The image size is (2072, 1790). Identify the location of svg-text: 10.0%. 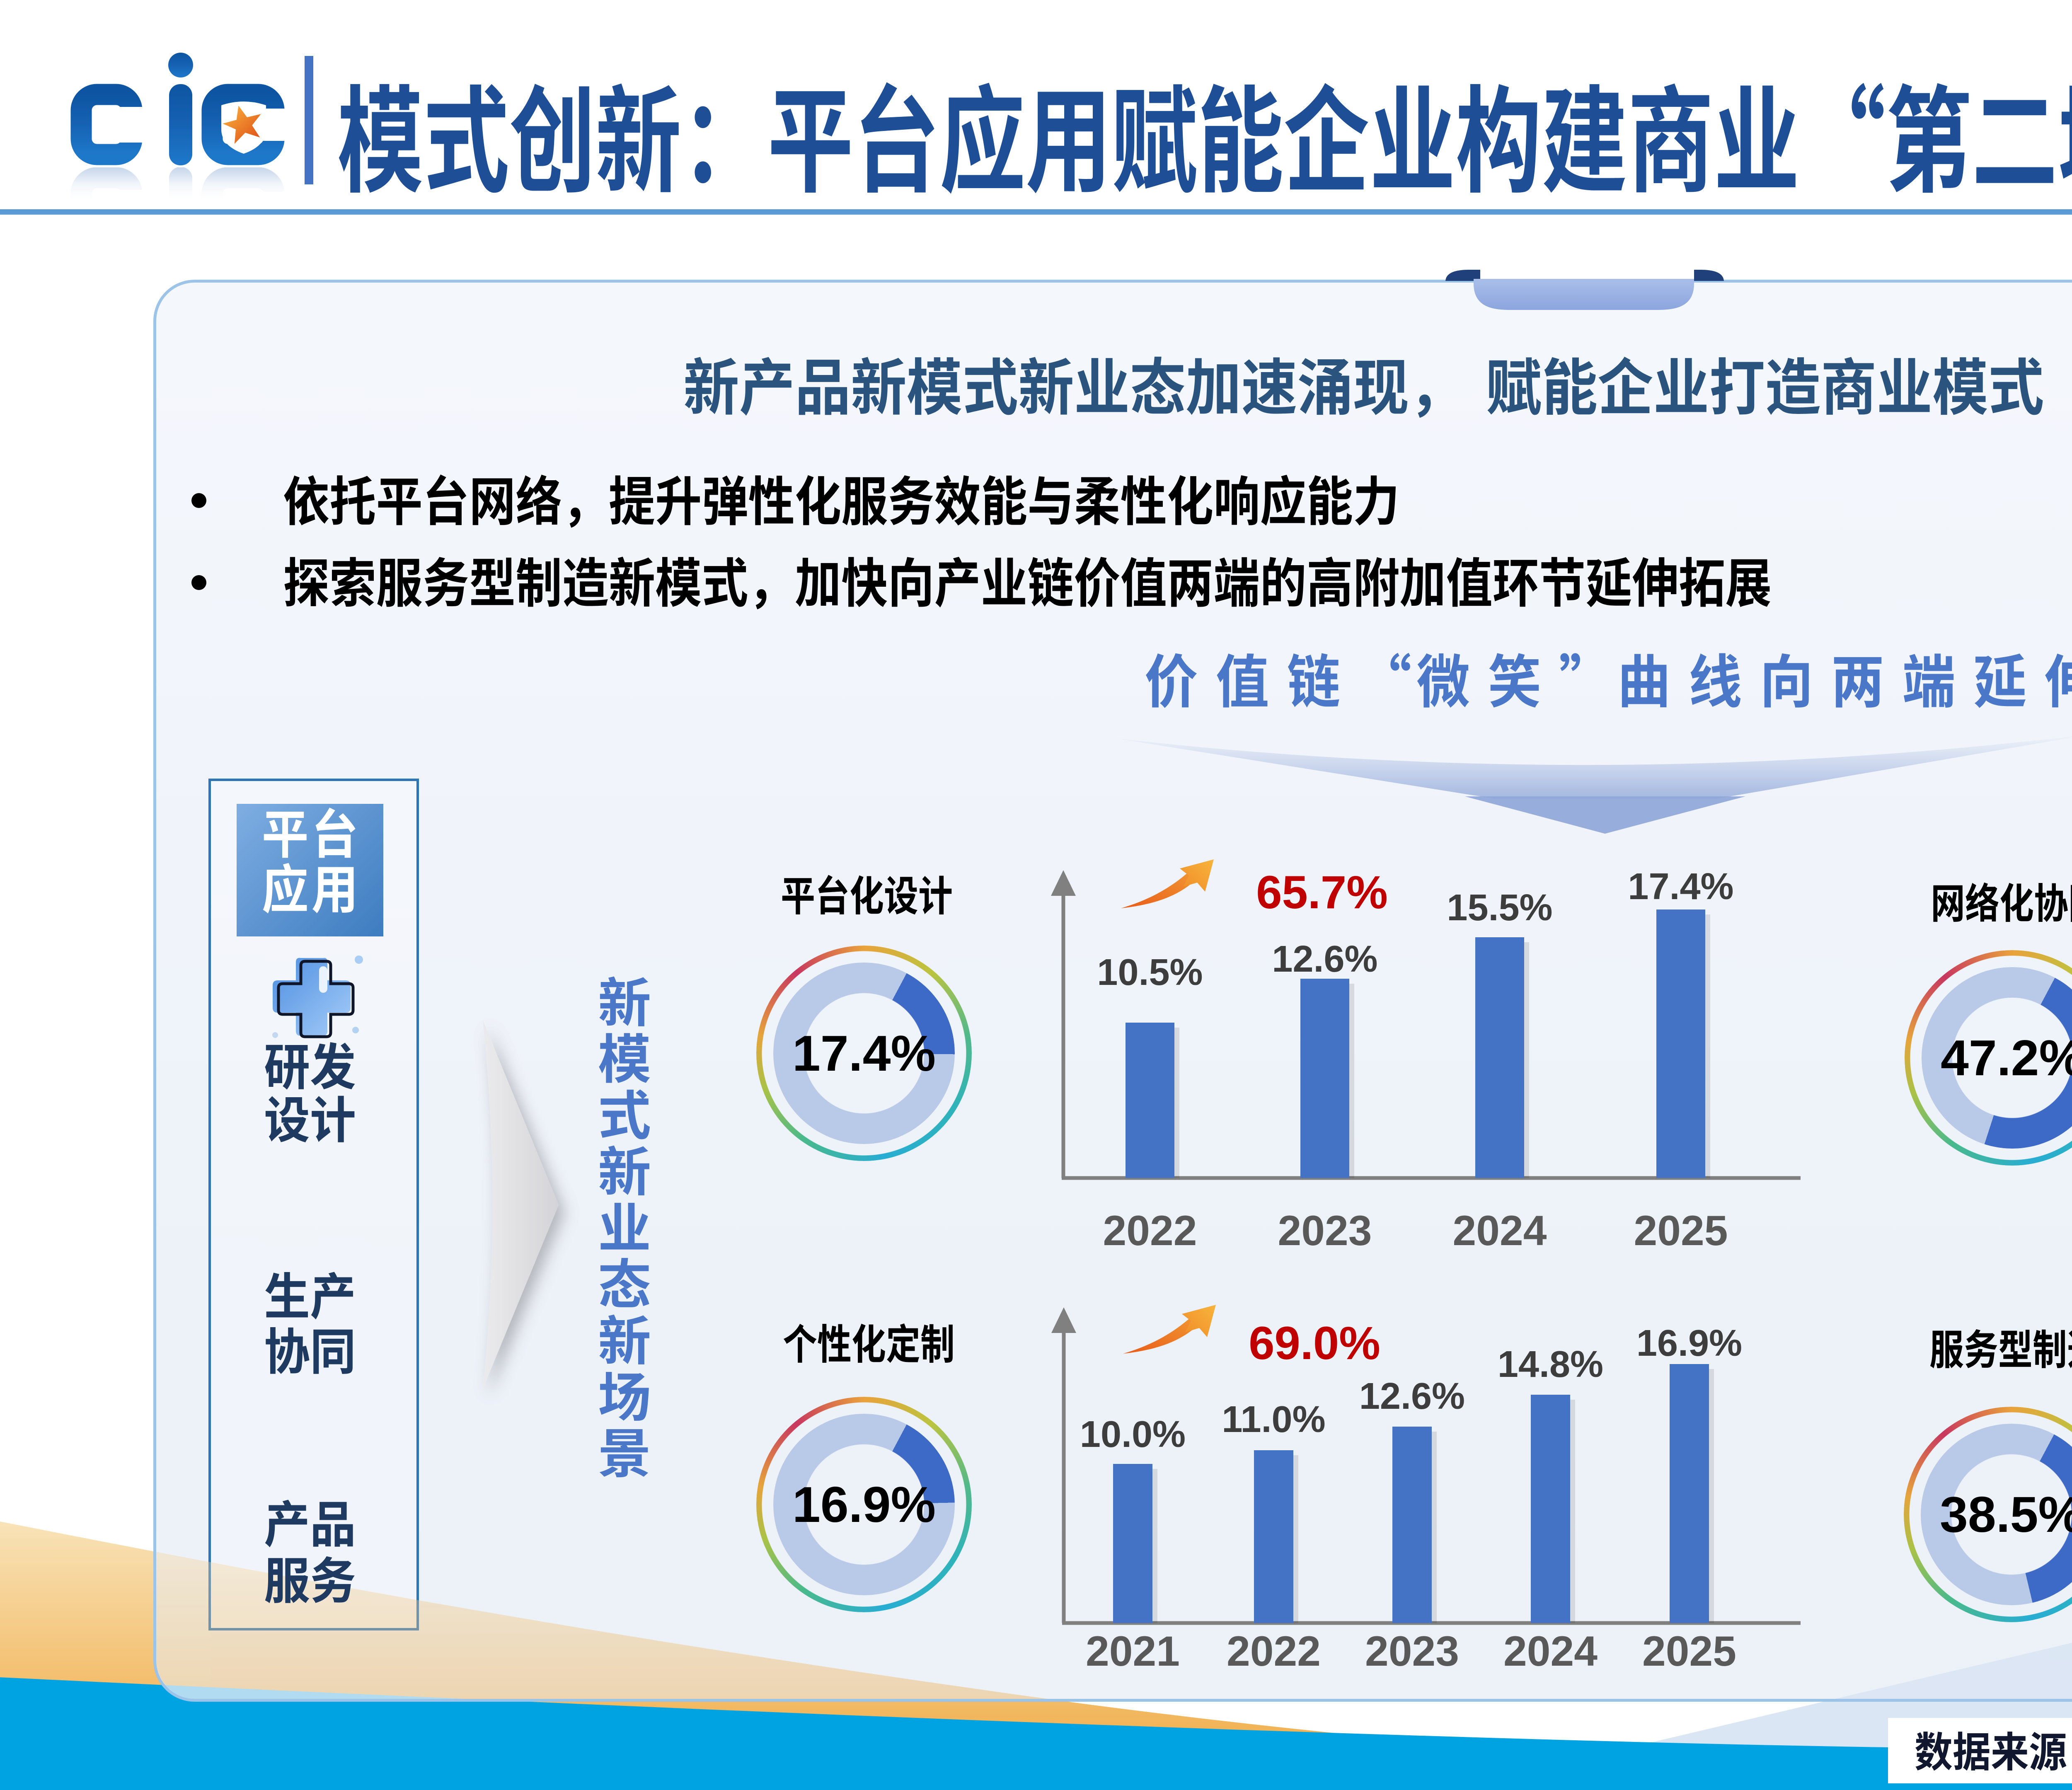
(1133, 1435).